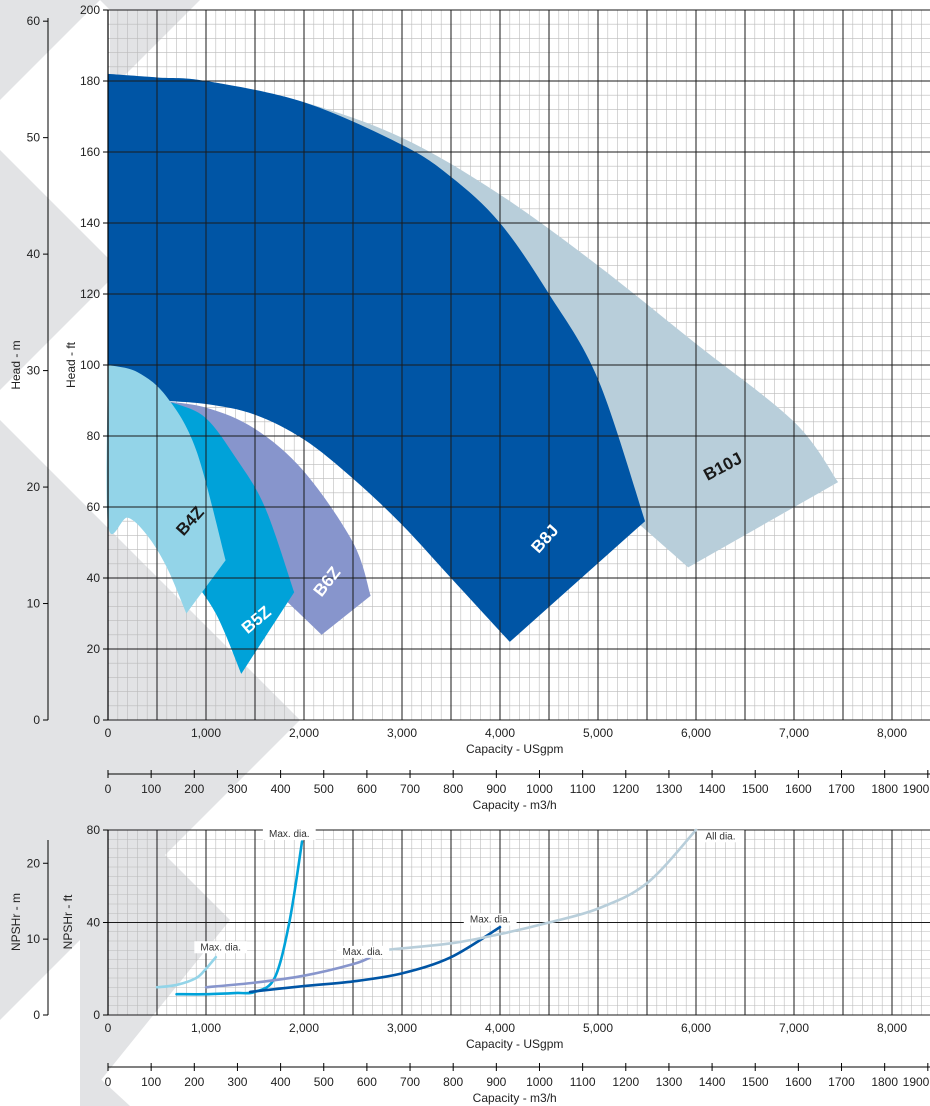 This screenshot has height=1106, width=930. What do you see at coordinates (34, 254) in the screenshot?
I see `head-m-tick-label: 40` at bounding box center [34, 254].